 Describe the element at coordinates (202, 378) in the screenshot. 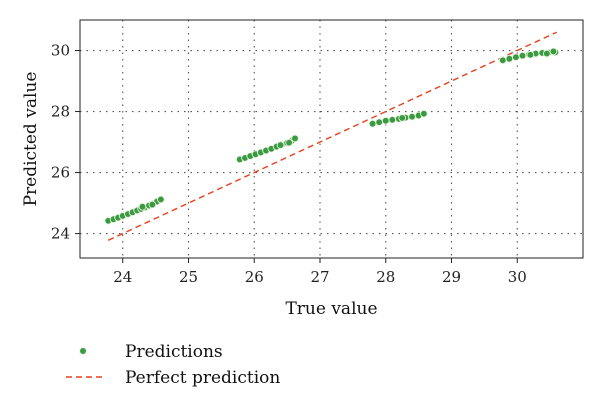

I see `legend-label-perfect-prediction: Perfect prediction` at that location.